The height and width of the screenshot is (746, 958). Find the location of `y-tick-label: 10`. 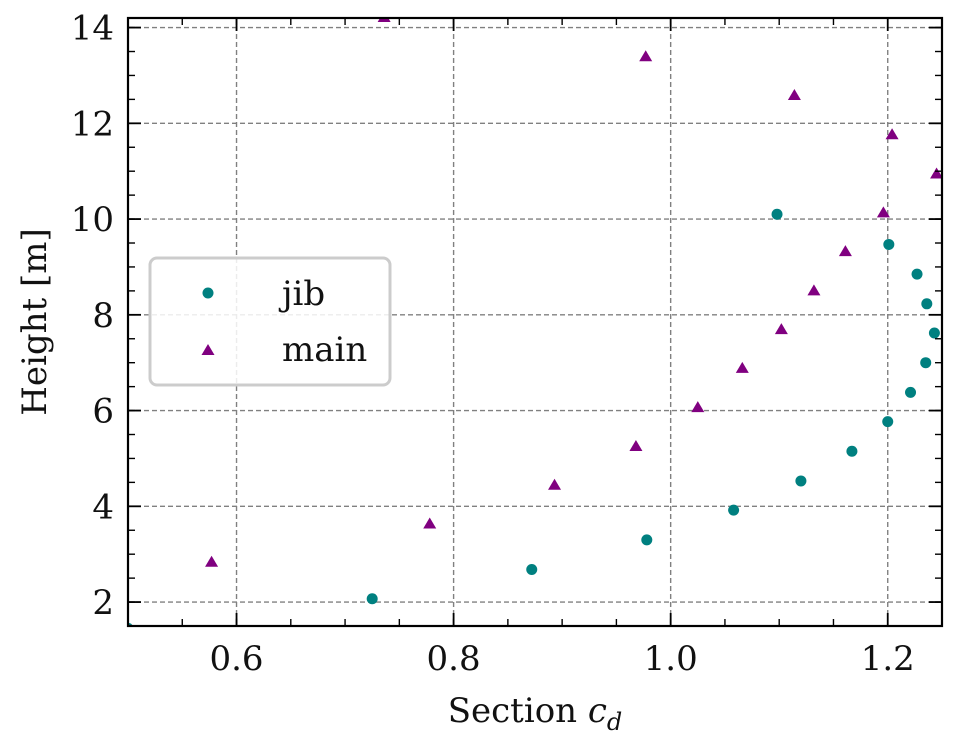

y-tick-label: 10 is located at coordinates (92, 220).